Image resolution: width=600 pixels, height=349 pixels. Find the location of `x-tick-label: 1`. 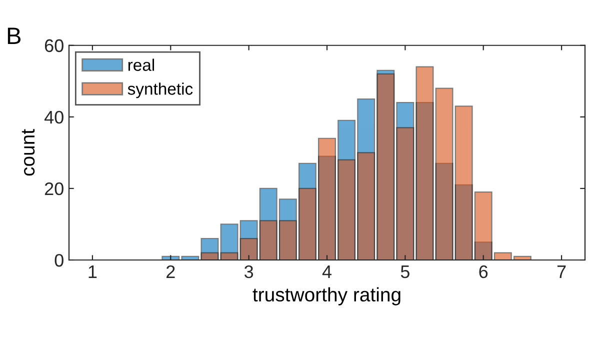

x-tick-label: 1 is located at coordinates (92, 272).